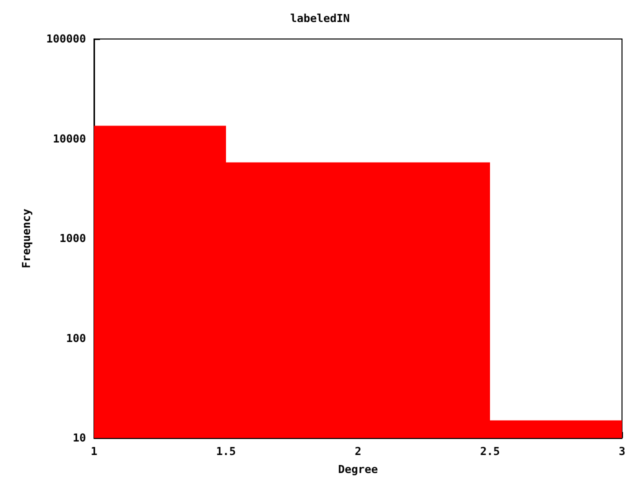 This screenshot has width=640, height=480. Describe the element at coordinates (320, 18) in the screenshot. I see `chart-title: labeledIN` at that location.